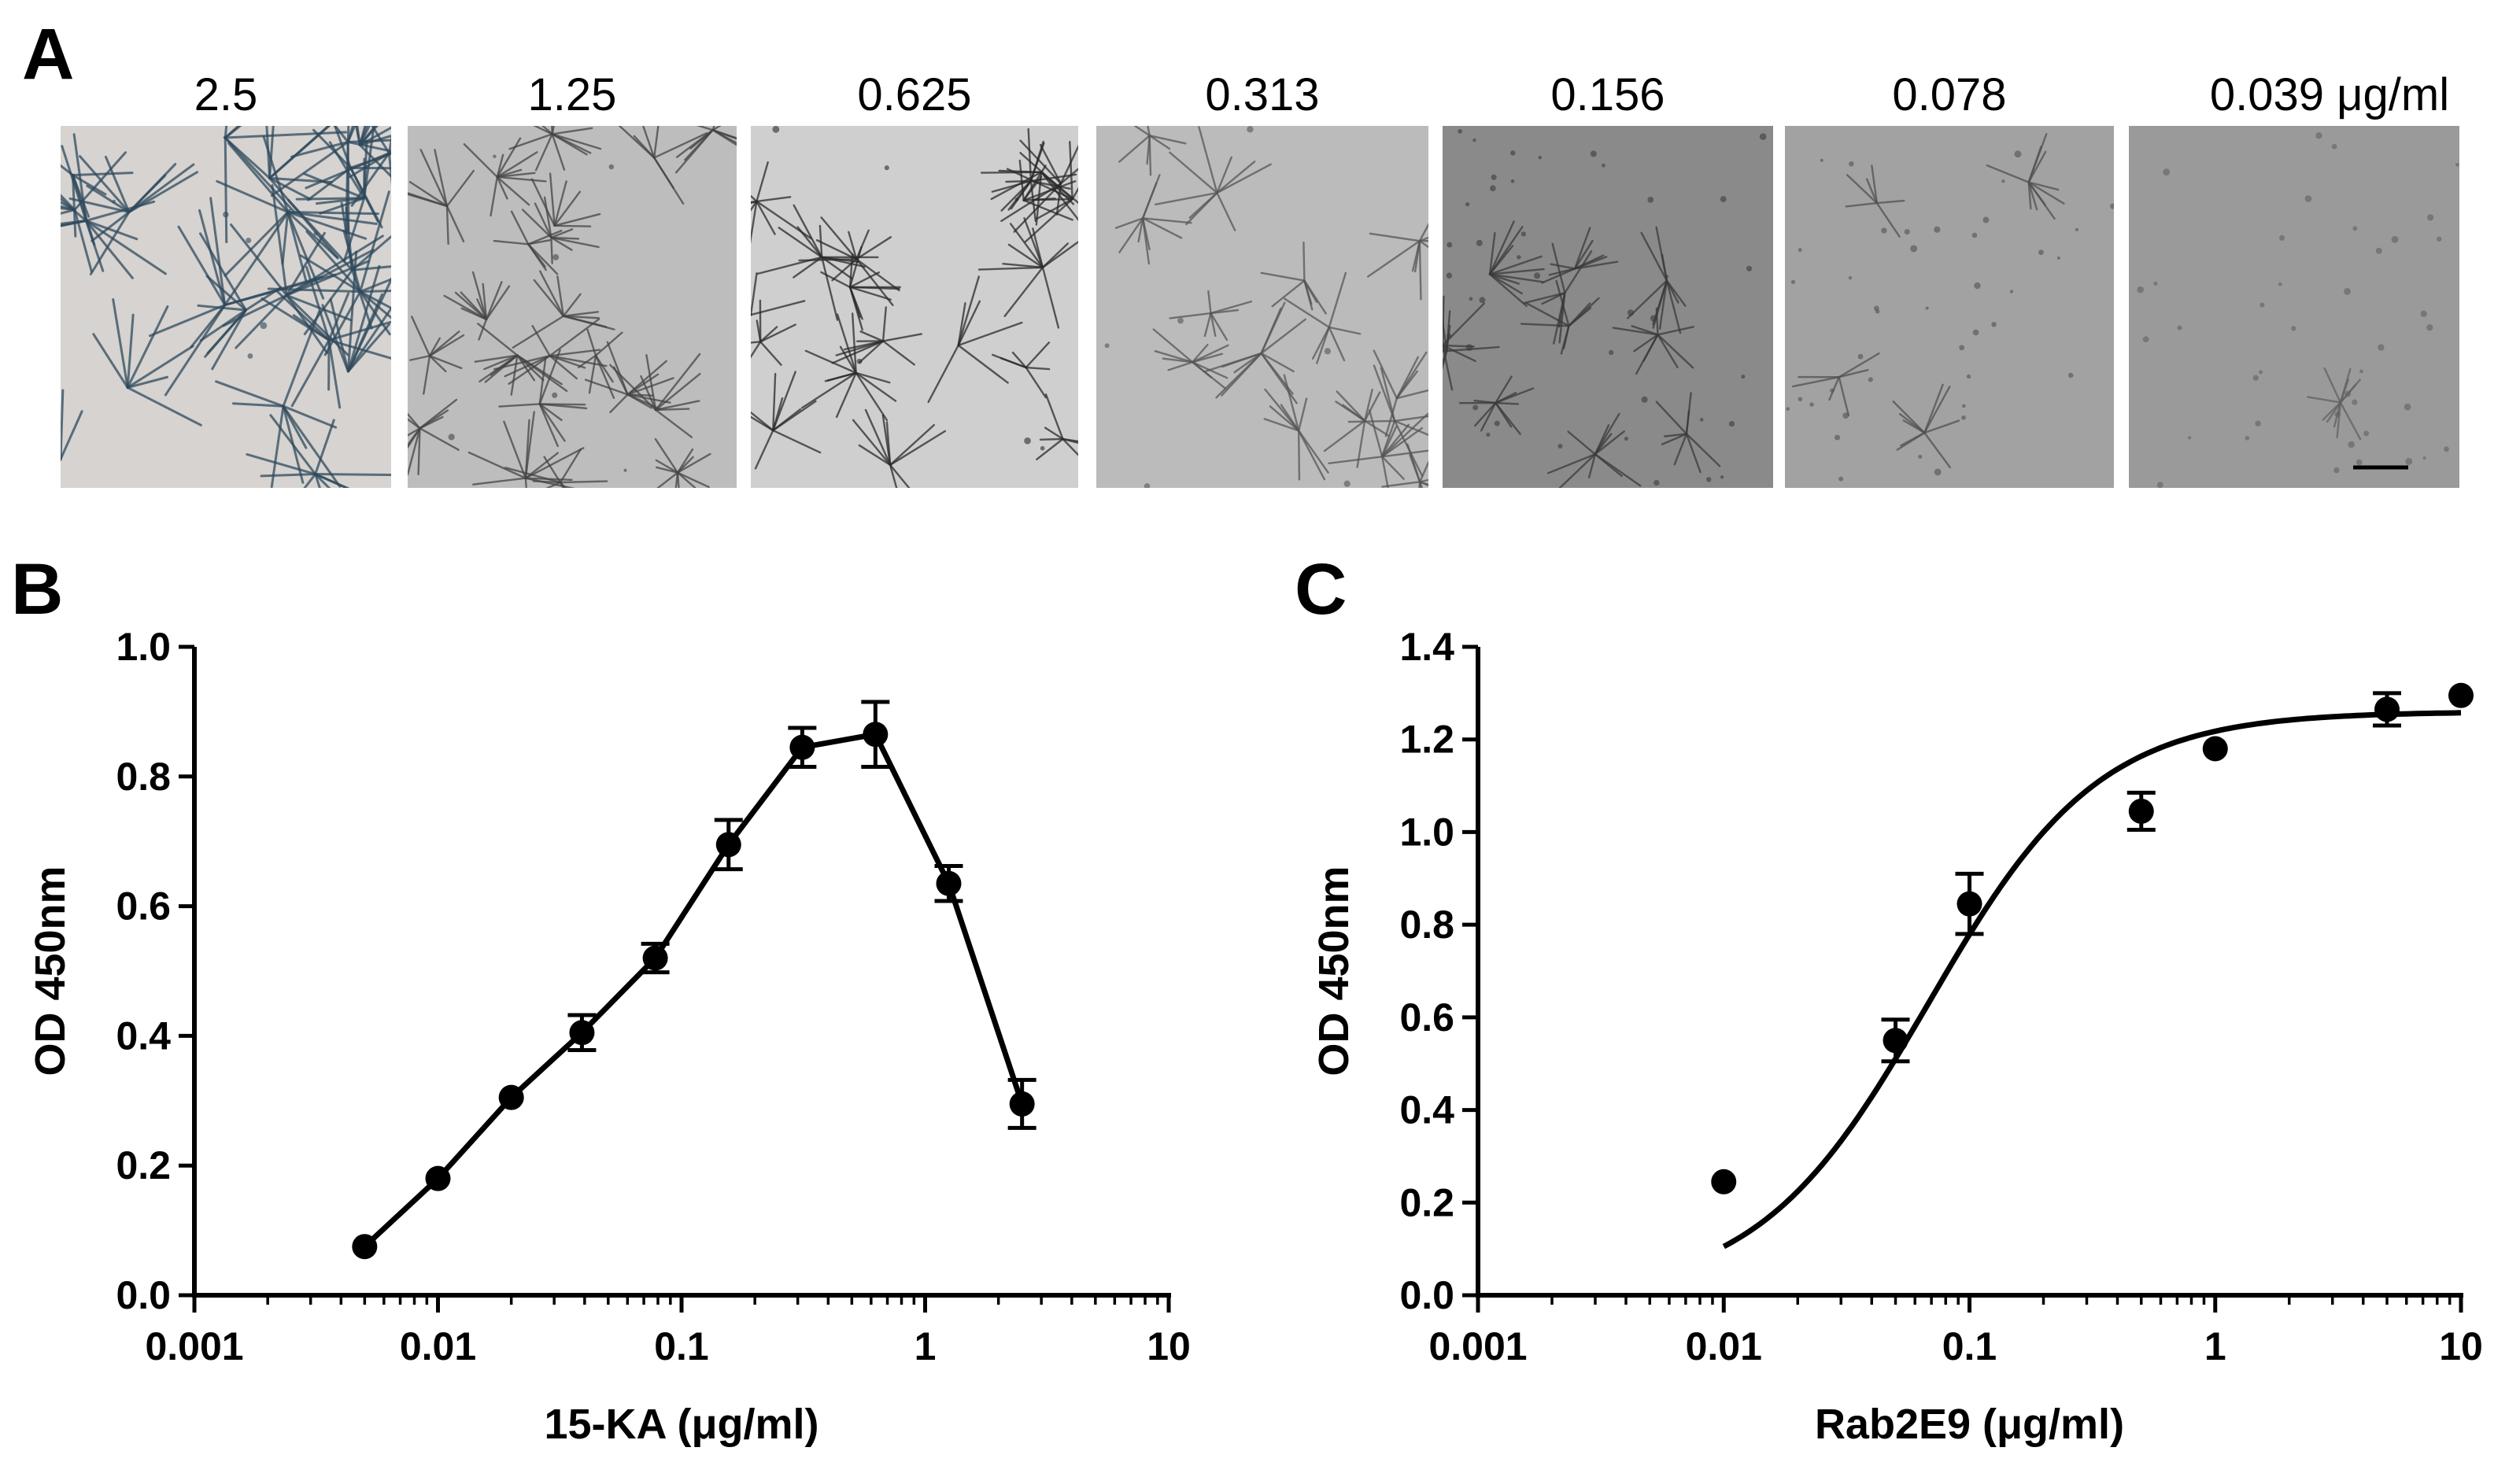  Describe the element at coordinates (226, 94) in the screenshot. I see `concentration-label: 2.5` at that location.